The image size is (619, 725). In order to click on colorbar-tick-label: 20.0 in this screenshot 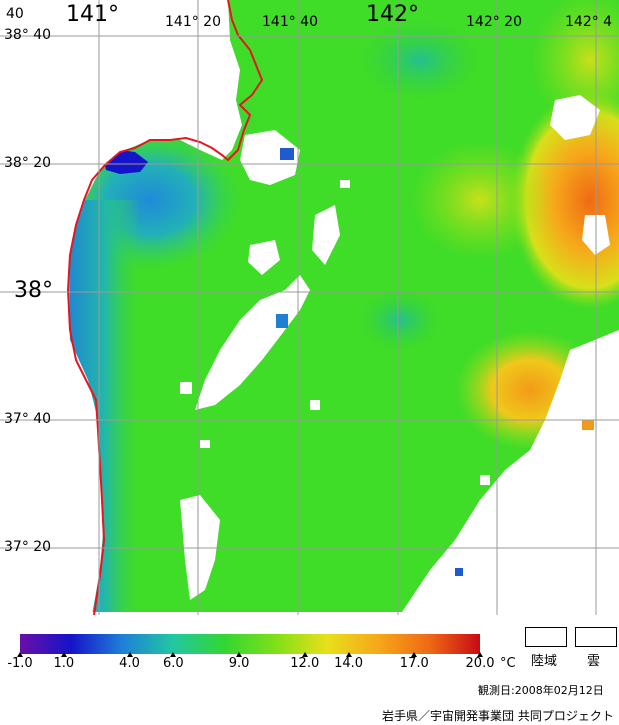, I will do `click(480, 663)`.